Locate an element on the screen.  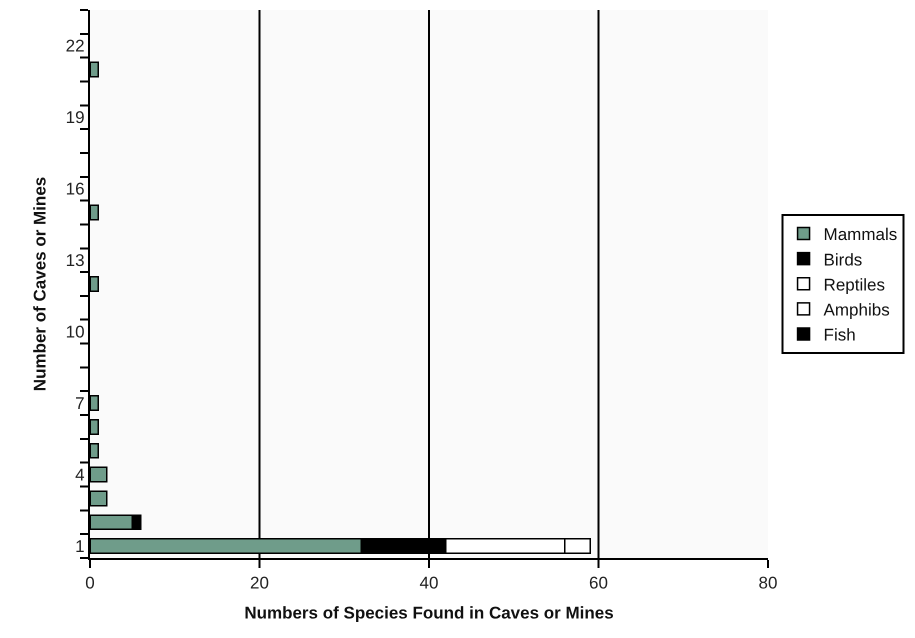
x-tick-label: 60 is located at coordinates (598, 582).